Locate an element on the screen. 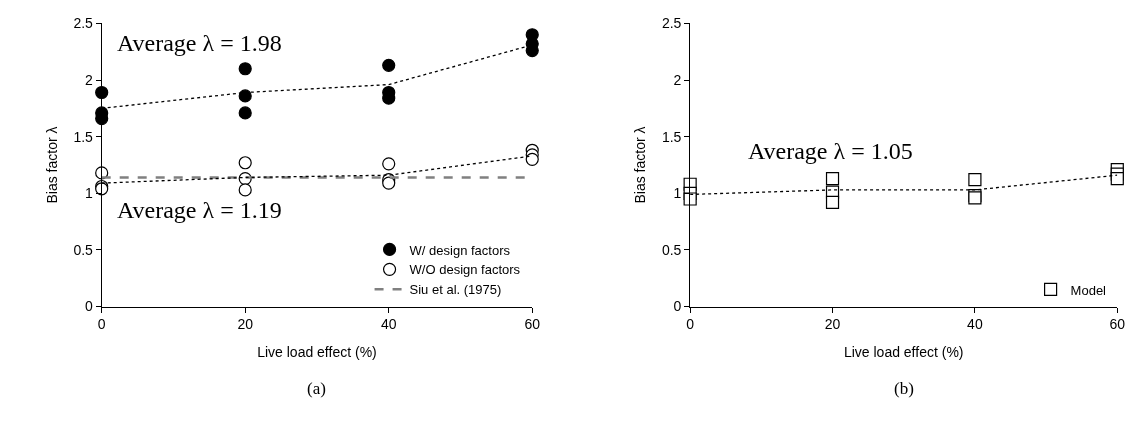 This screenshot has height=433, width=1148. legend-label: W/ design factors is located at coordinates (460, 250).